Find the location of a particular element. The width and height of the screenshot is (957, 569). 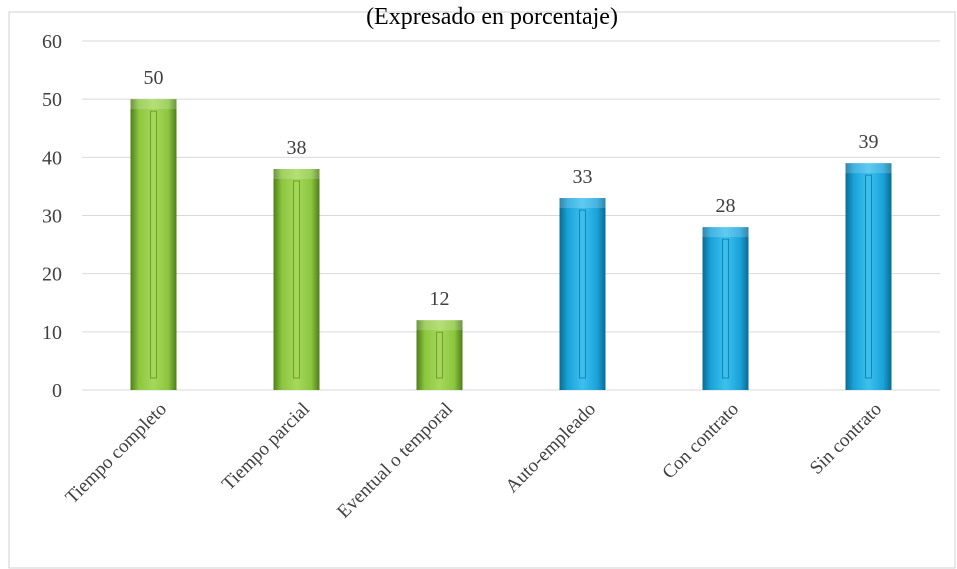

x-tick-label: Tiempo parcial is located at coordinates (266, 447).